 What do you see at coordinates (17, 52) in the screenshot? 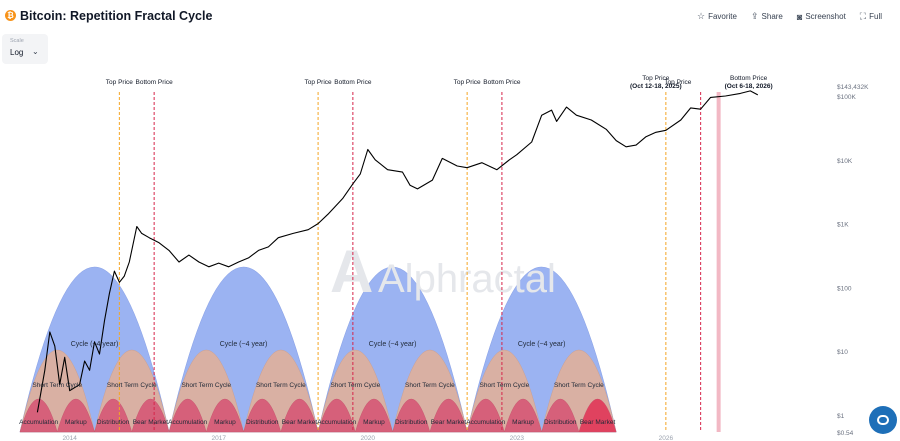
I see `scale-value: Log` at bounding box center [17, 52].